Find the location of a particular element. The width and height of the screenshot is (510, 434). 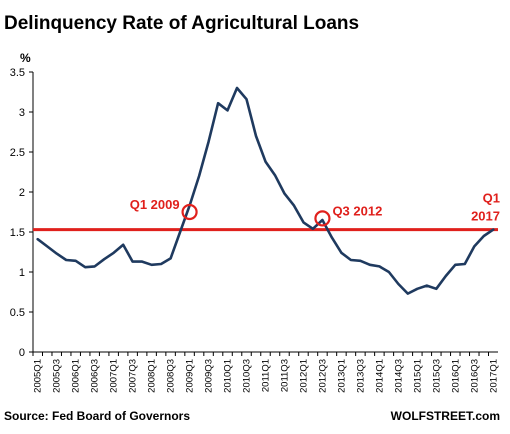

annotation-label: 2017 is located at coordinates (485, 216).